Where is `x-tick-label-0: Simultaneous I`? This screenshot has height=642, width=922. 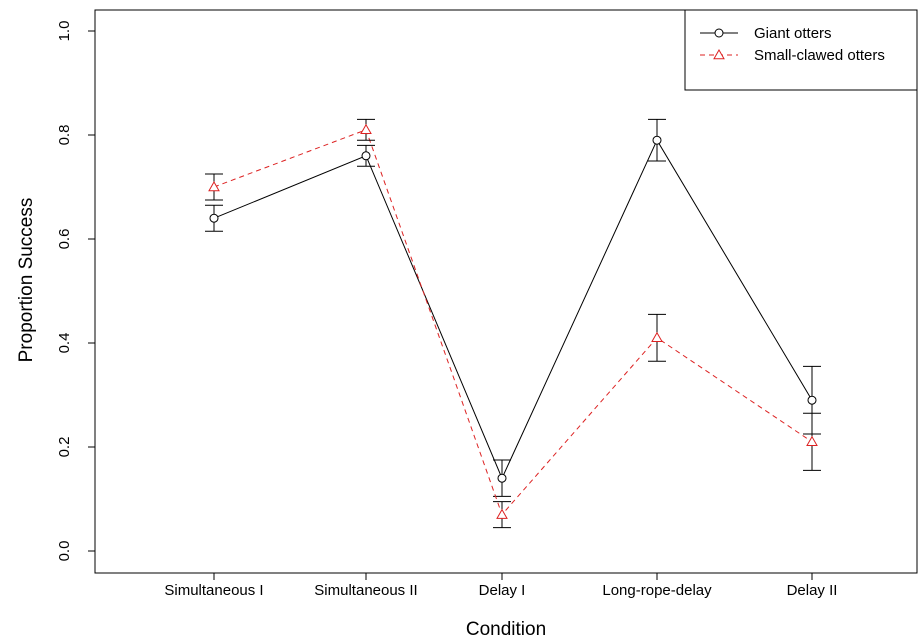
x-tick-label-0: Simultaneous I is located at coordinates (213, 590).